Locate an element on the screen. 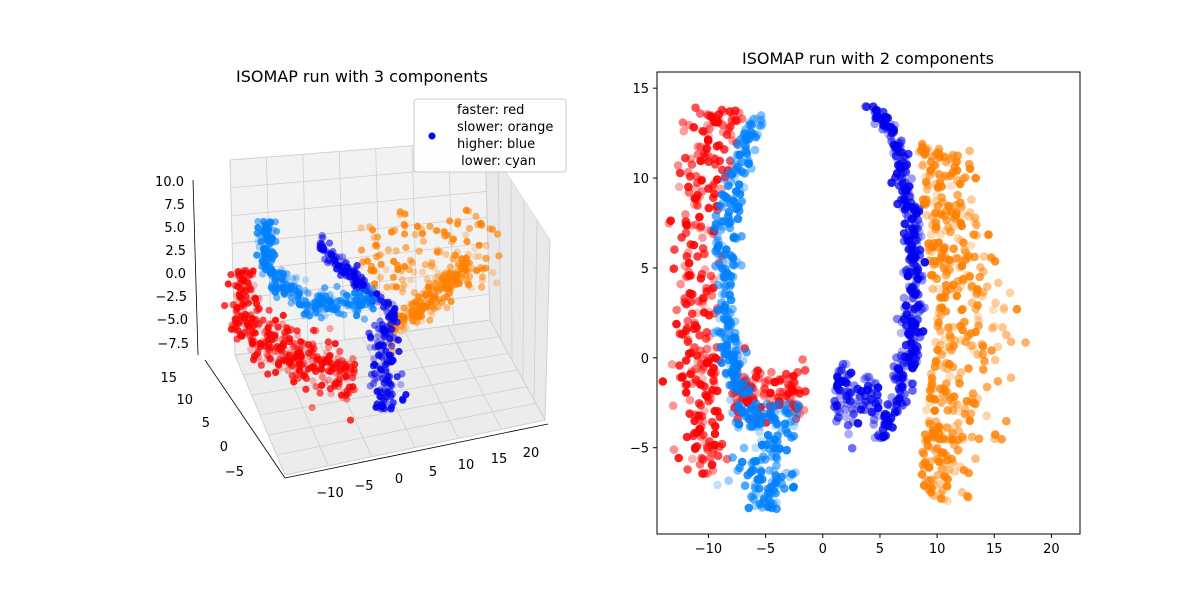  x-tick-label: 0 is located at coordinates (823, 549).